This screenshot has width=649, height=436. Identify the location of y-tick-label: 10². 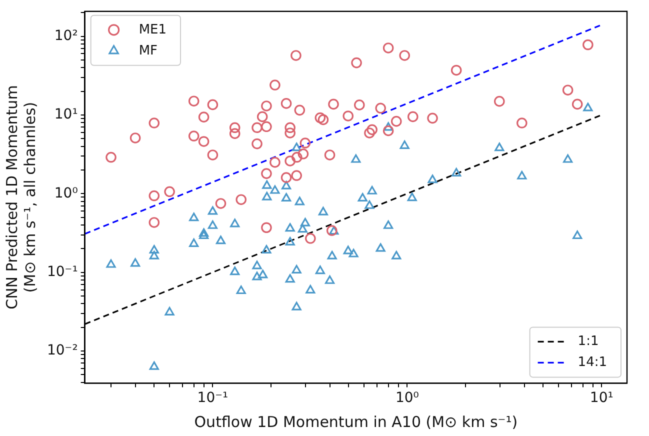
(66, 36).